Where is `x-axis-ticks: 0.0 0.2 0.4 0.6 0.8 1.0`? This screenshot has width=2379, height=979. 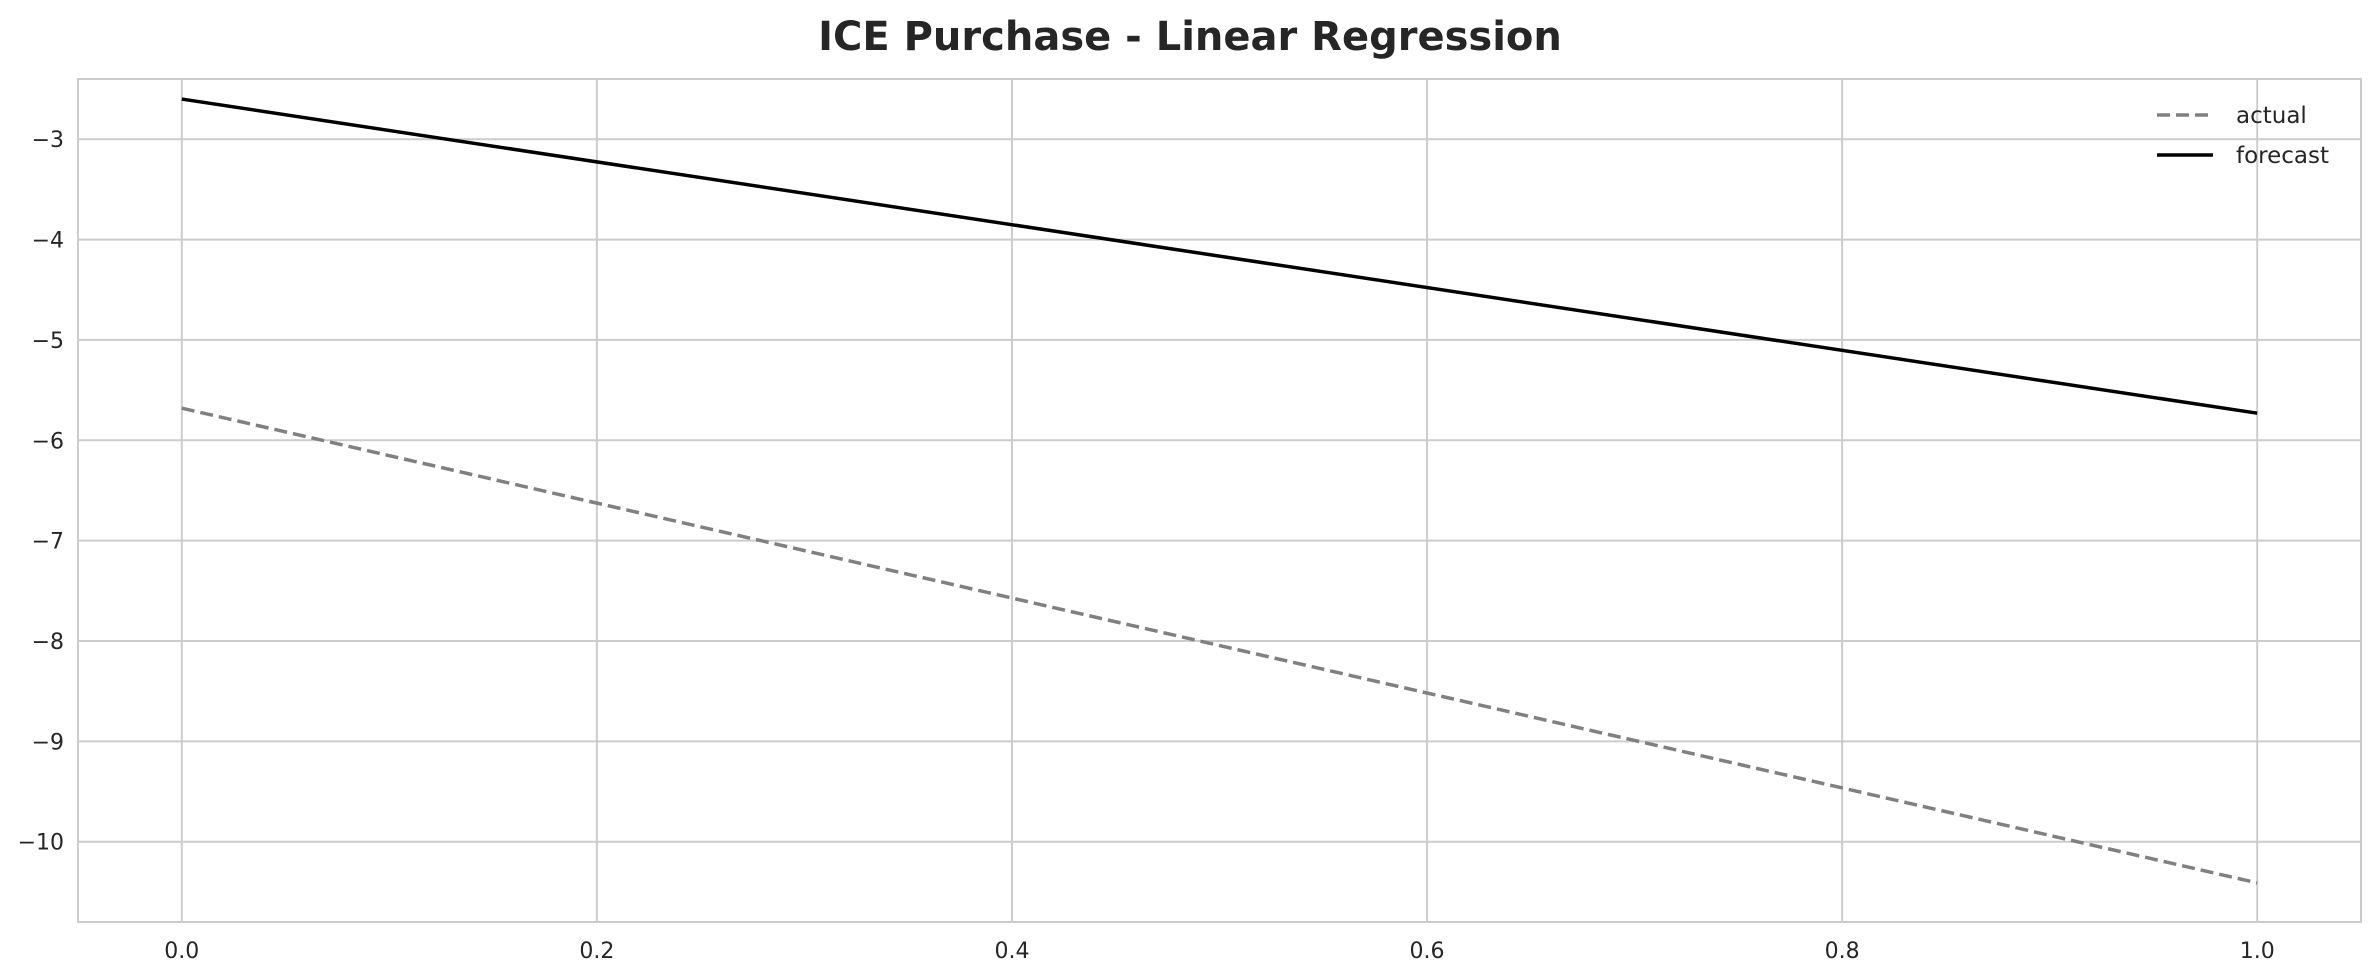
x-axis-ticks: 0.0 0.2 0.4 0.6 0.8 1.0 is located at coordinates (1219, 951).